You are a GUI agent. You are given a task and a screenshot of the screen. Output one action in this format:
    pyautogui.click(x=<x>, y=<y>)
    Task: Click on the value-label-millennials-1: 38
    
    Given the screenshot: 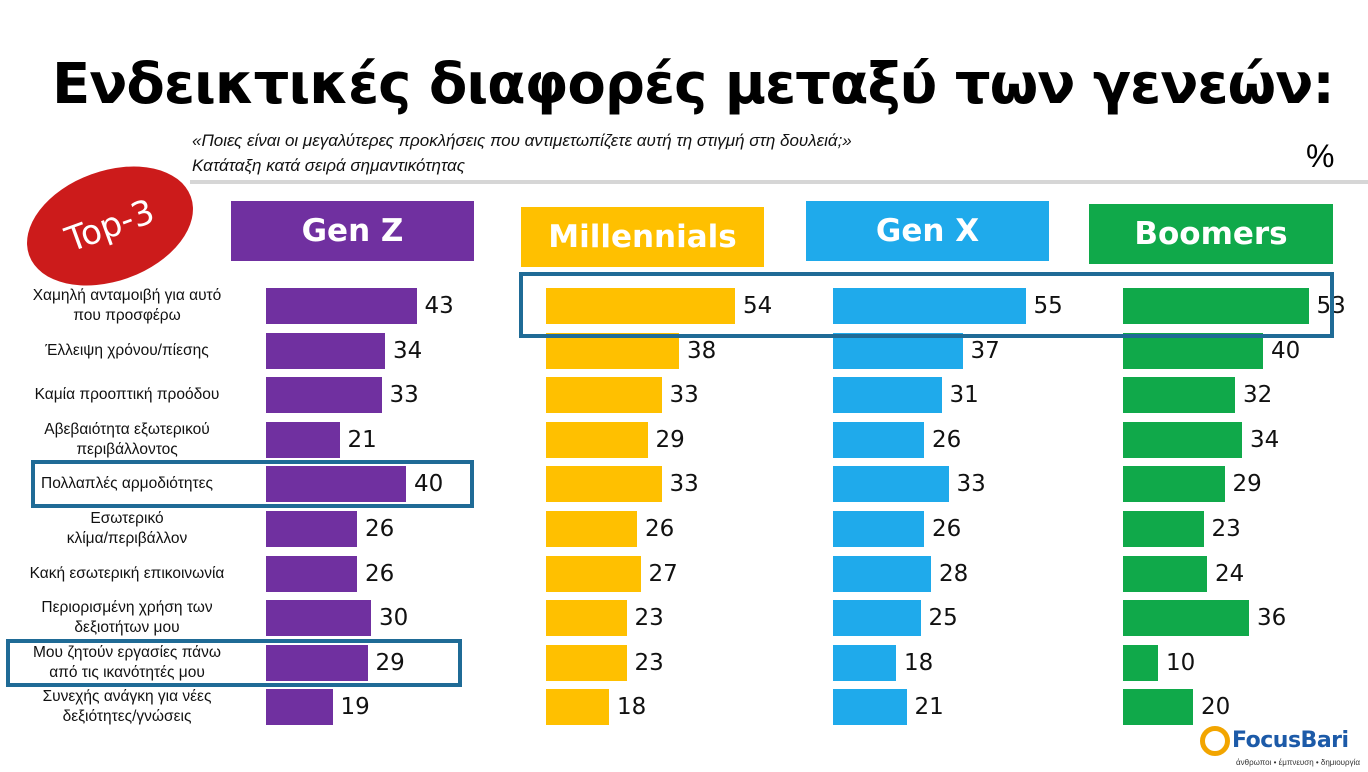 What is the action you would take?
    pyautogui.click(x=702, y=350)
    